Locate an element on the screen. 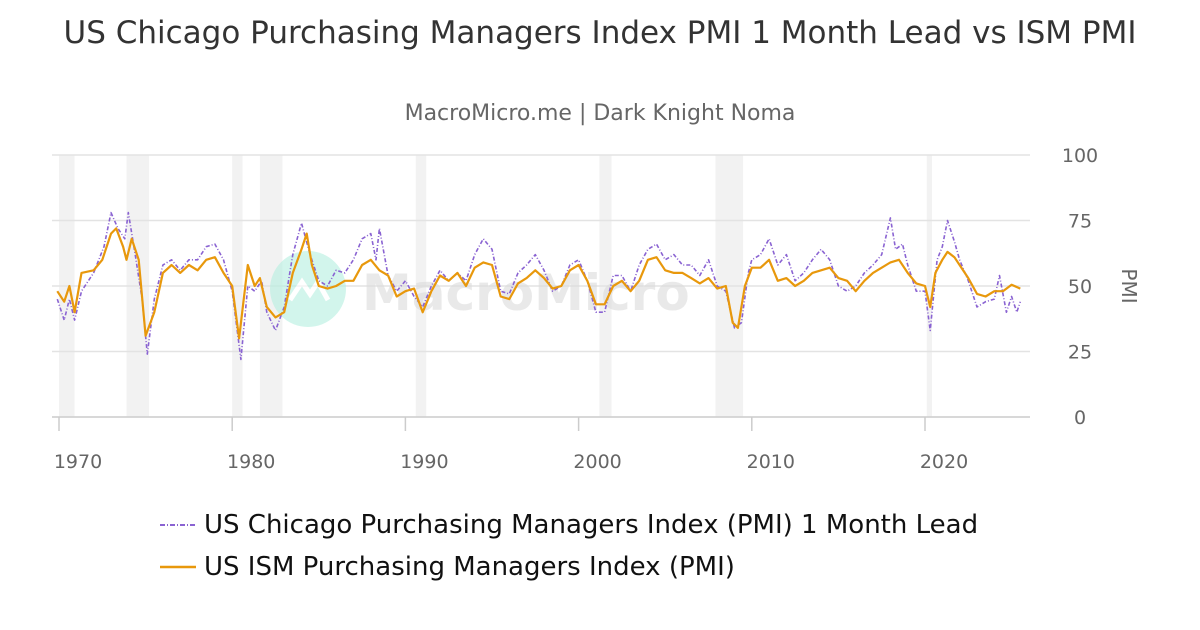 The height and width of the screenshot is (630, 1200). watermark-logo-mark is located at coordinates (309, 289).